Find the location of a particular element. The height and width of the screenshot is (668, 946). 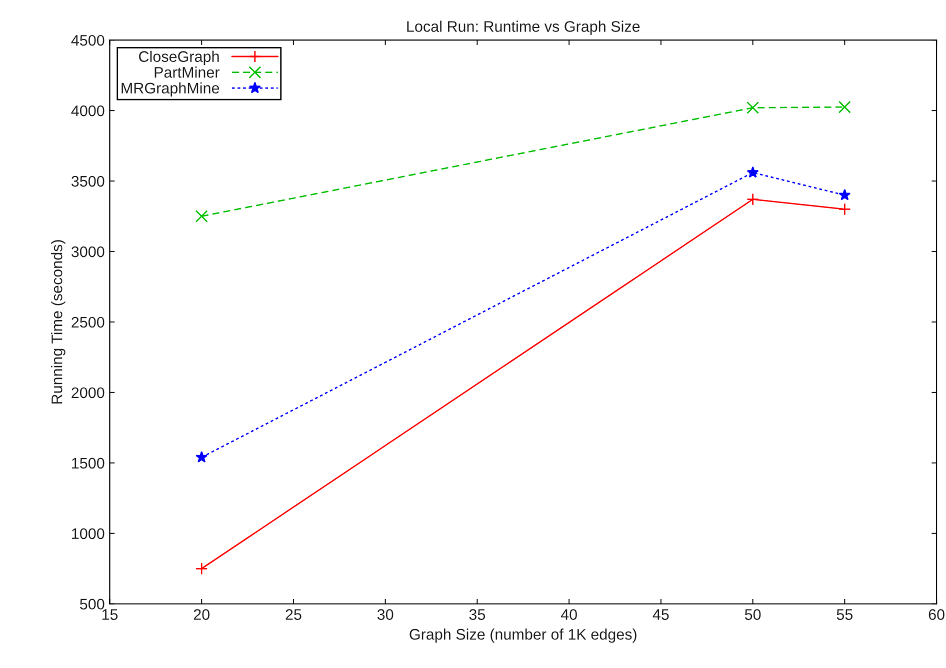

y-tick-label: 1000 is located at coordinates (88, 534).